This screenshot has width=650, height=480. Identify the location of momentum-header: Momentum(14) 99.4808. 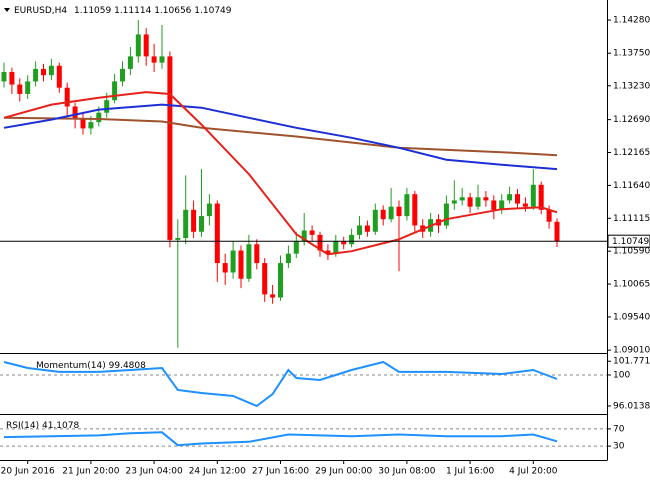
(91, 366).